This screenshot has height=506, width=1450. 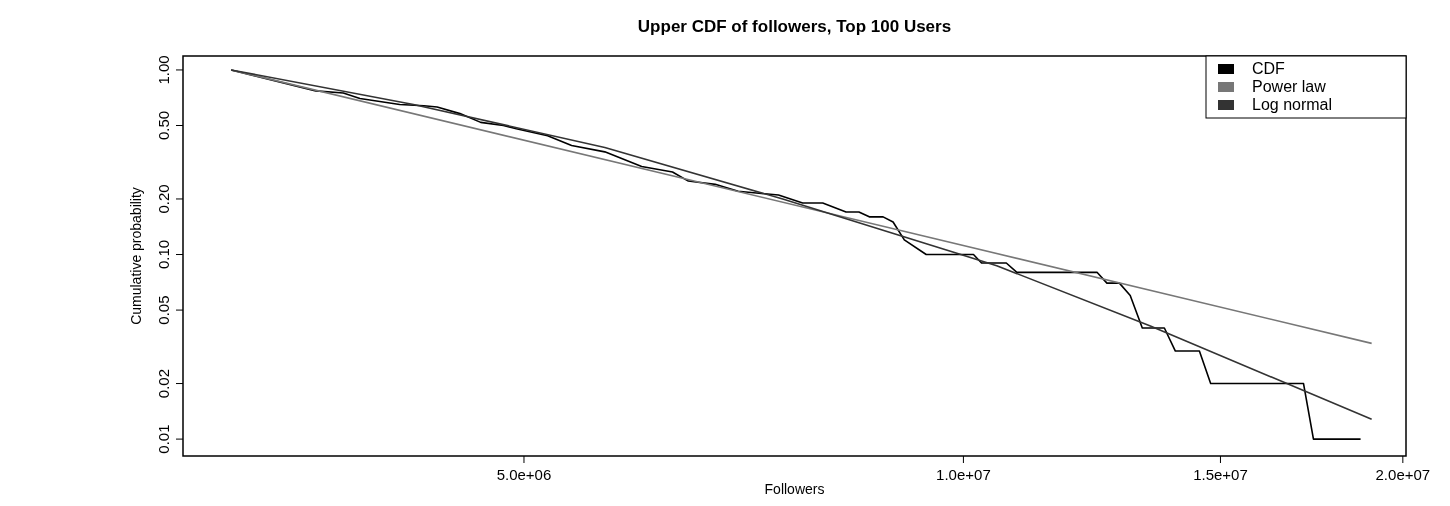 I want to click on x-tick-label: 1.0e+07, so click(x=963, y=474).